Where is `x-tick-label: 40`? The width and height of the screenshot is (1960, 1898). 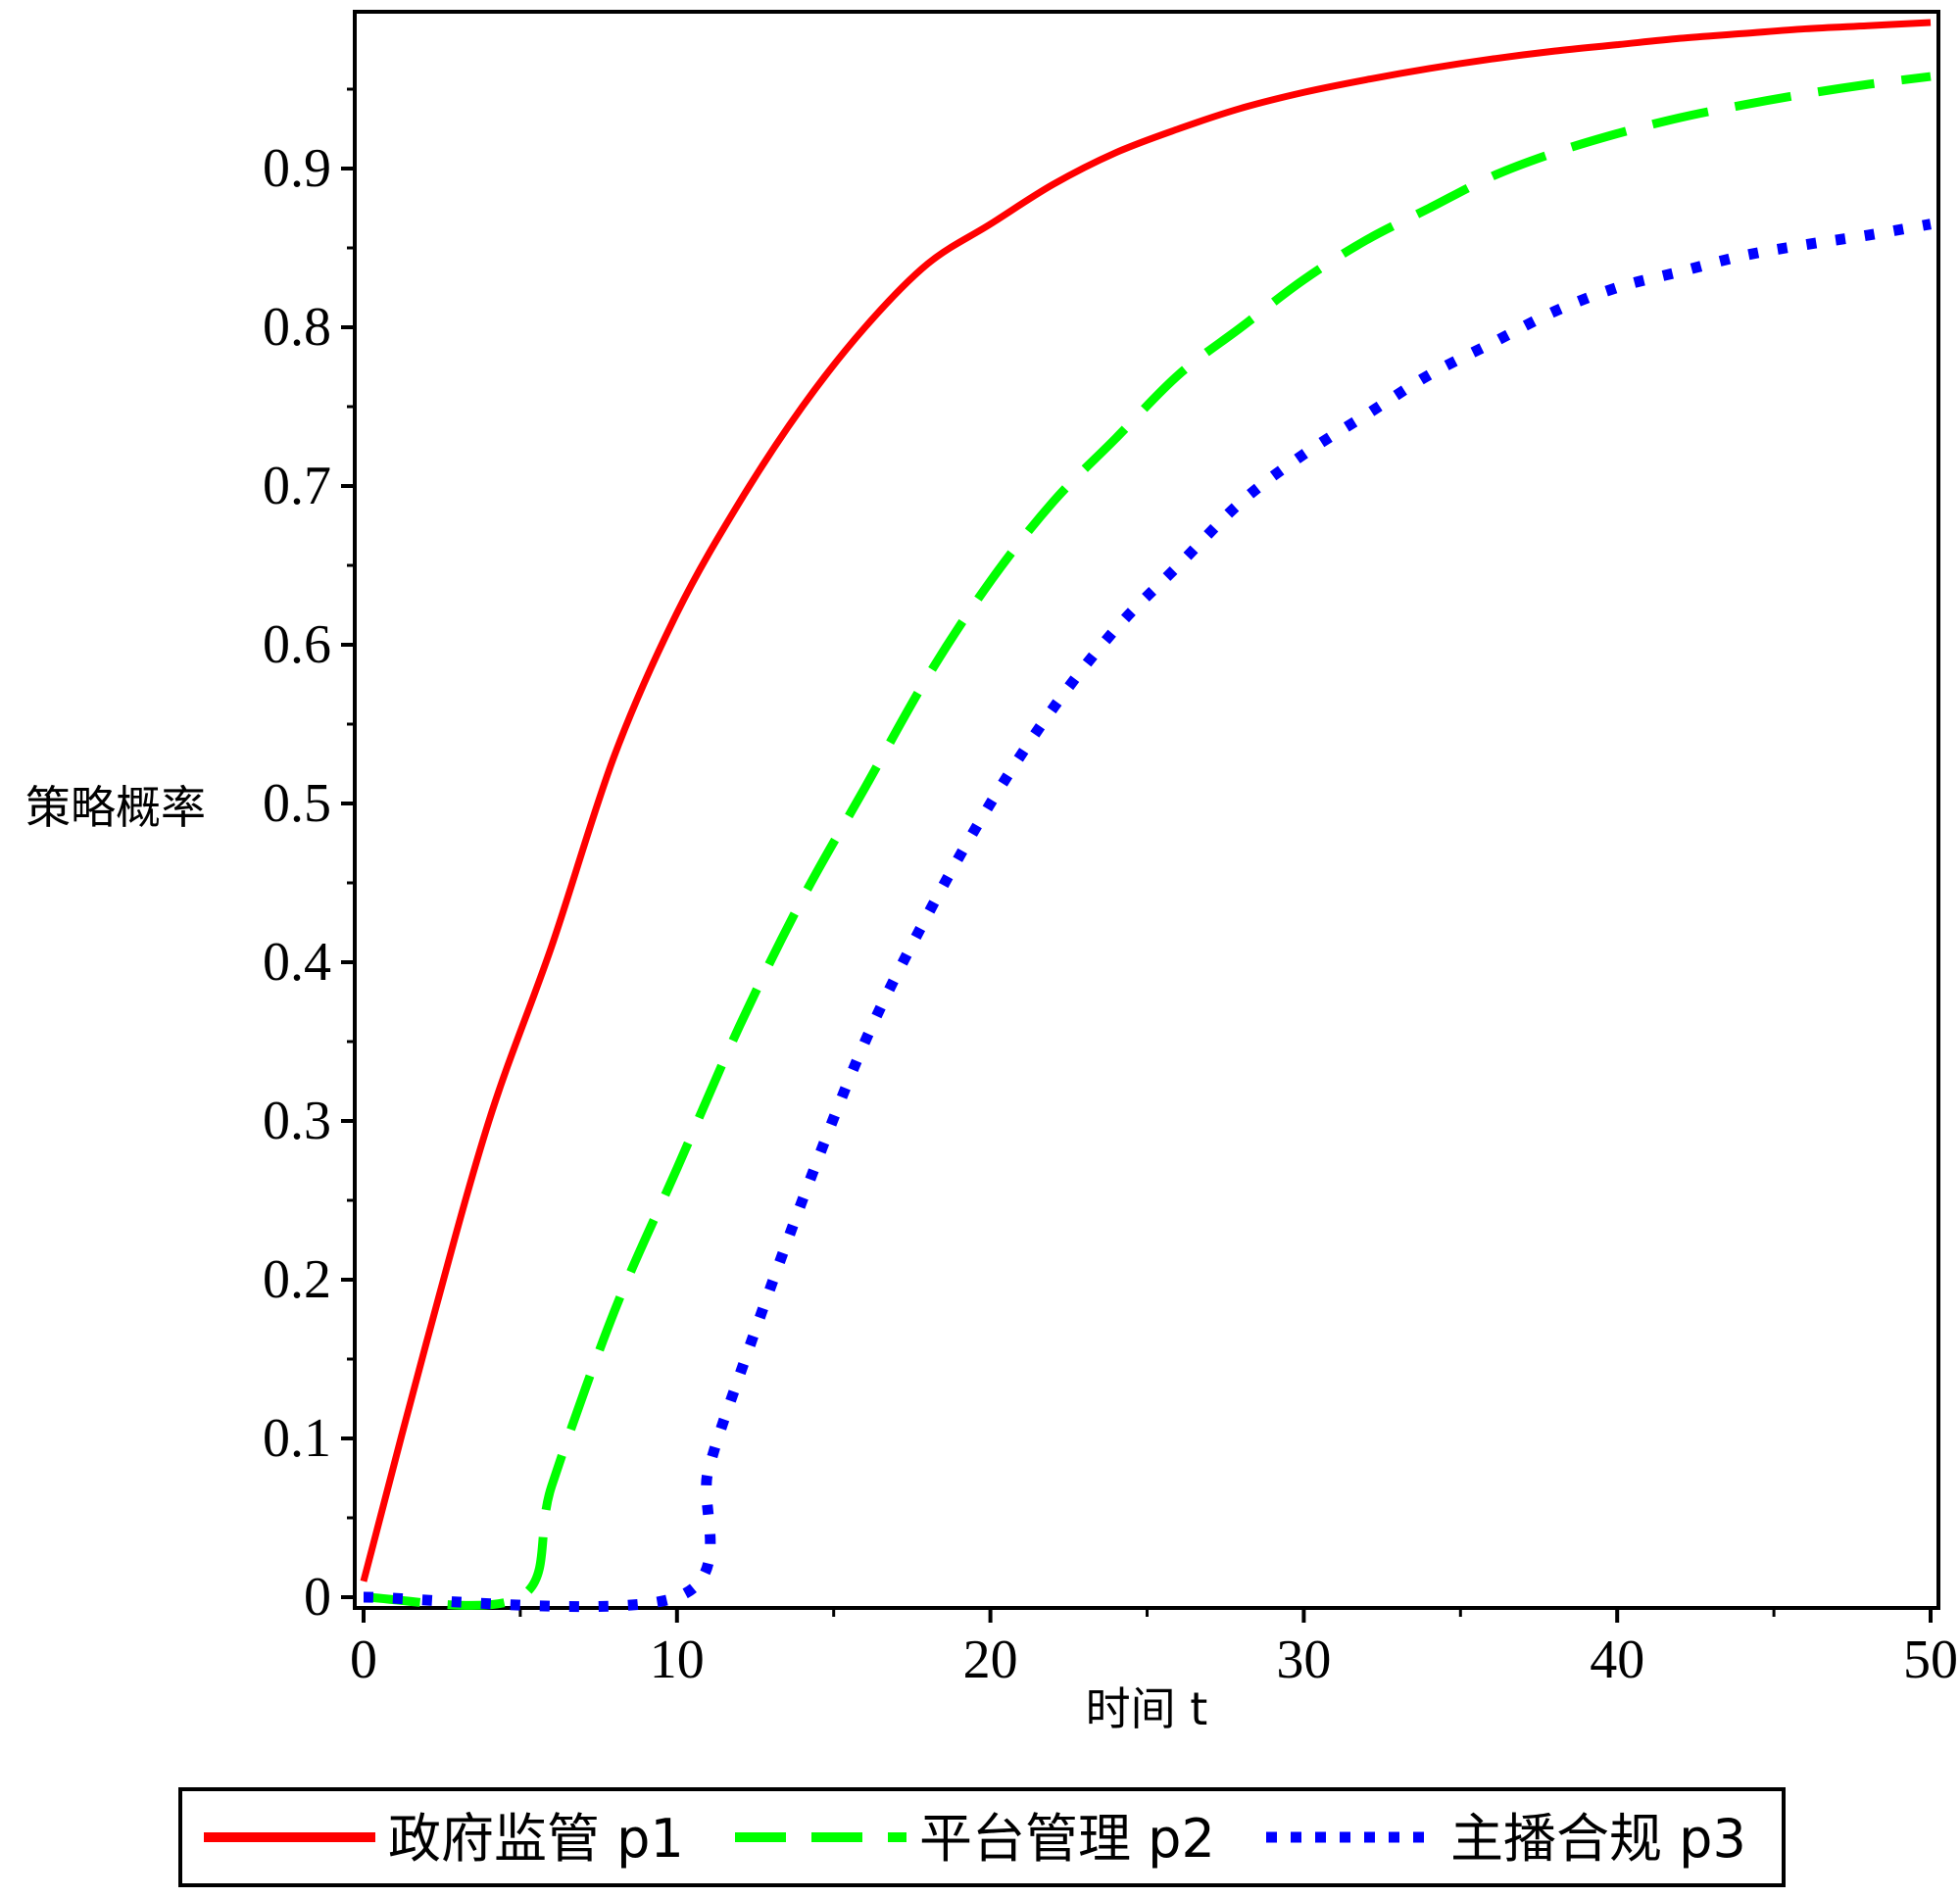
x-tick-label: 40 is located at coordinates (1617, 1660).